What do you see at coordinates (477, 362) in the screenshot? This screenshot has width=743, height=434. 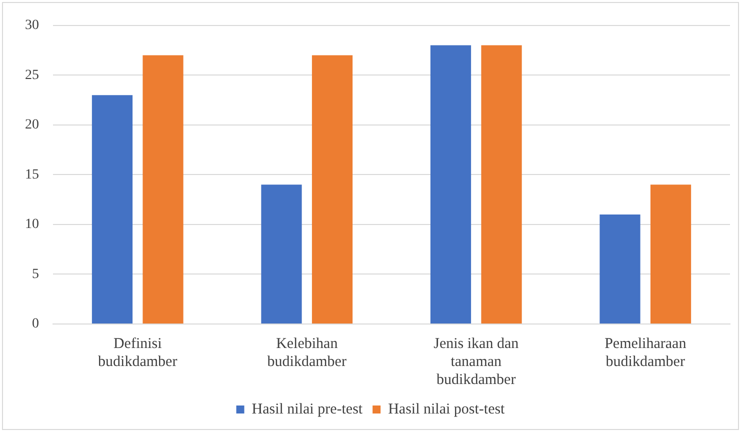 I see `x-tick-label: Jenis ikan dan tanaman budikdamber` at bounding box center [477, 362].